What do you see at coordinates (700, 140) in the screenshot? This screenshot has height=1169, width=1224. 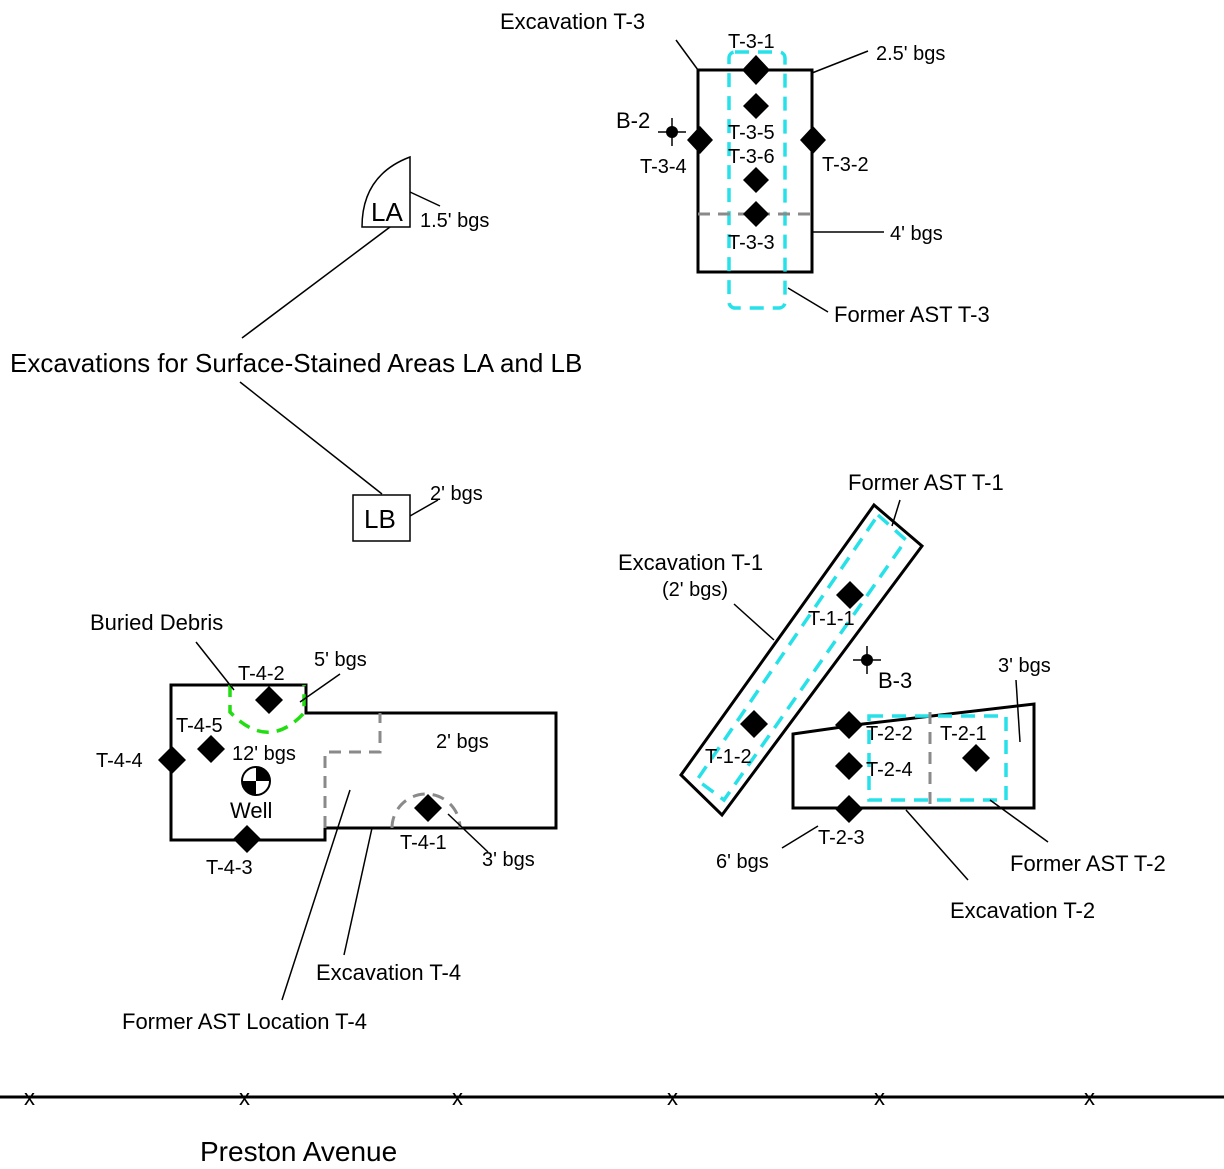 I see `sample-t3-4-icon` at bounding box center [700, 140].